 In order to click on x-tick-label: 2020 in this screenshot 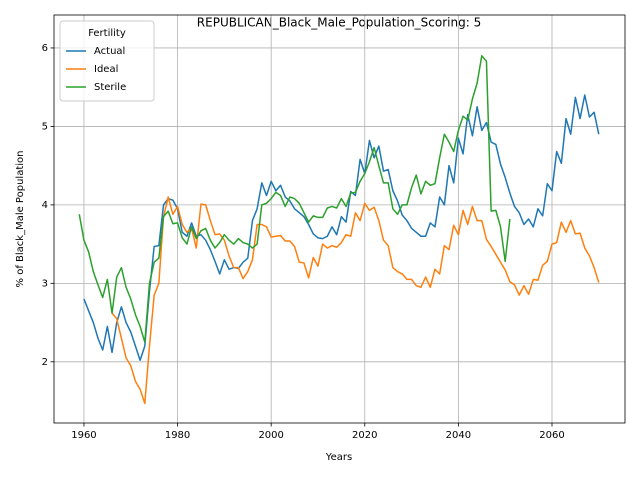, I will do `click(364, 435)`.